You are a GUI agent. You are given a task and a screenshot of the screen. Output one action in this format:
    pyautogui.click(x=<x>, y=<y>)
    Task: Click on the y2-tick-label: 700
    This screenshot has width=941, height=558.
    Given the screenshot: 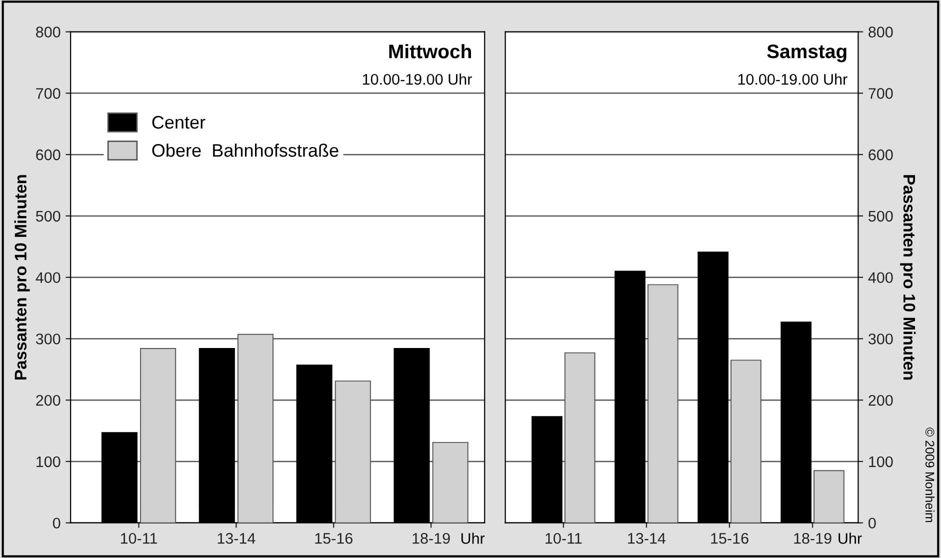 What is the action you would take?
    pyautogui.click(x=880, y=93)
    